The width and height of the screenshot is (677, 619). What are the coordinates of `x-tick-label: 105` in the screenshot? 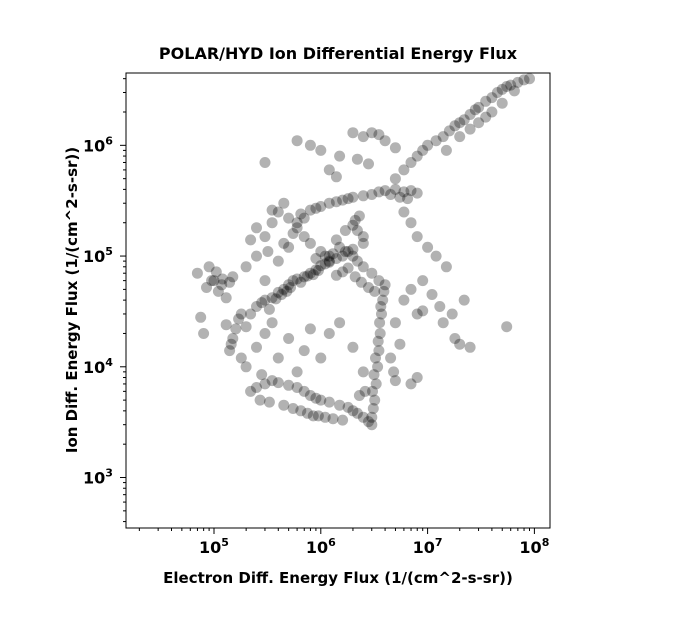 It's located at (214, 546).